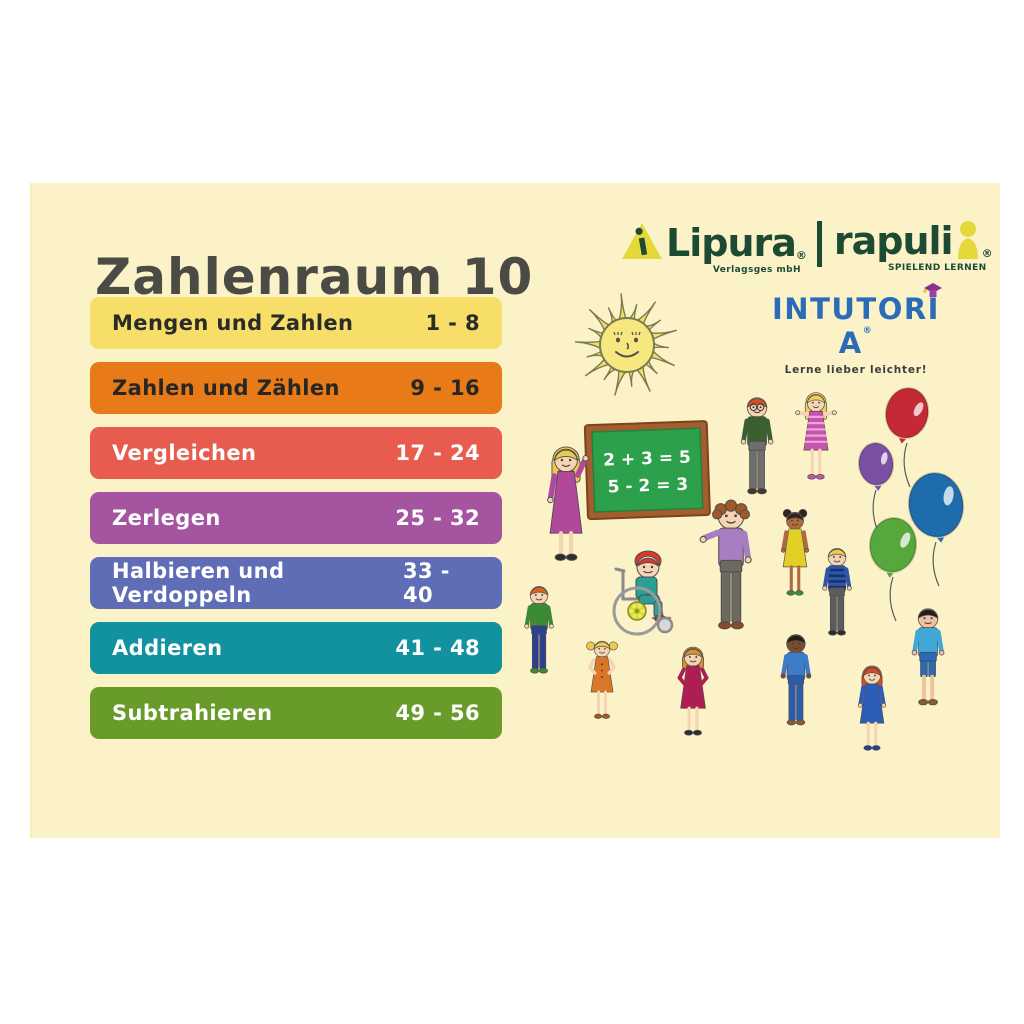 This screenshot has width=1024, height=1024. I want to click on intutoria-cap-letter: I, so click(932, 304).